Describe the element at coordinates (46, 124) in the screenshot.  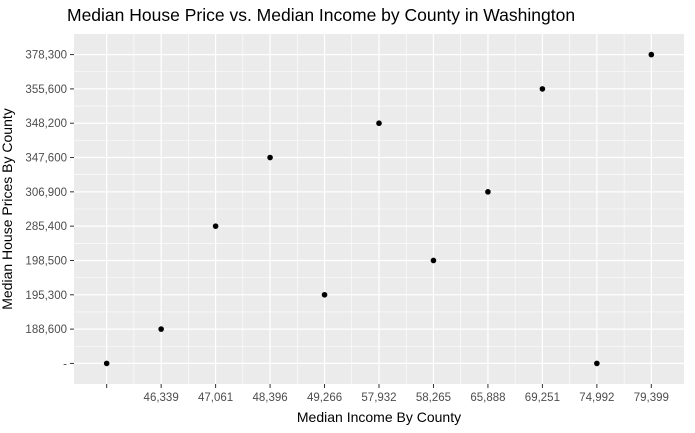
I see `y-tick-label: 348,200` at that location.